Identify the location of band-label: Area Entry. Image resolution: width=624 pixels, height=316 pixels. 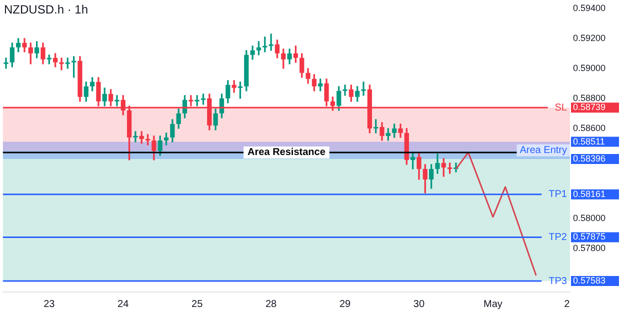
(543, 150).